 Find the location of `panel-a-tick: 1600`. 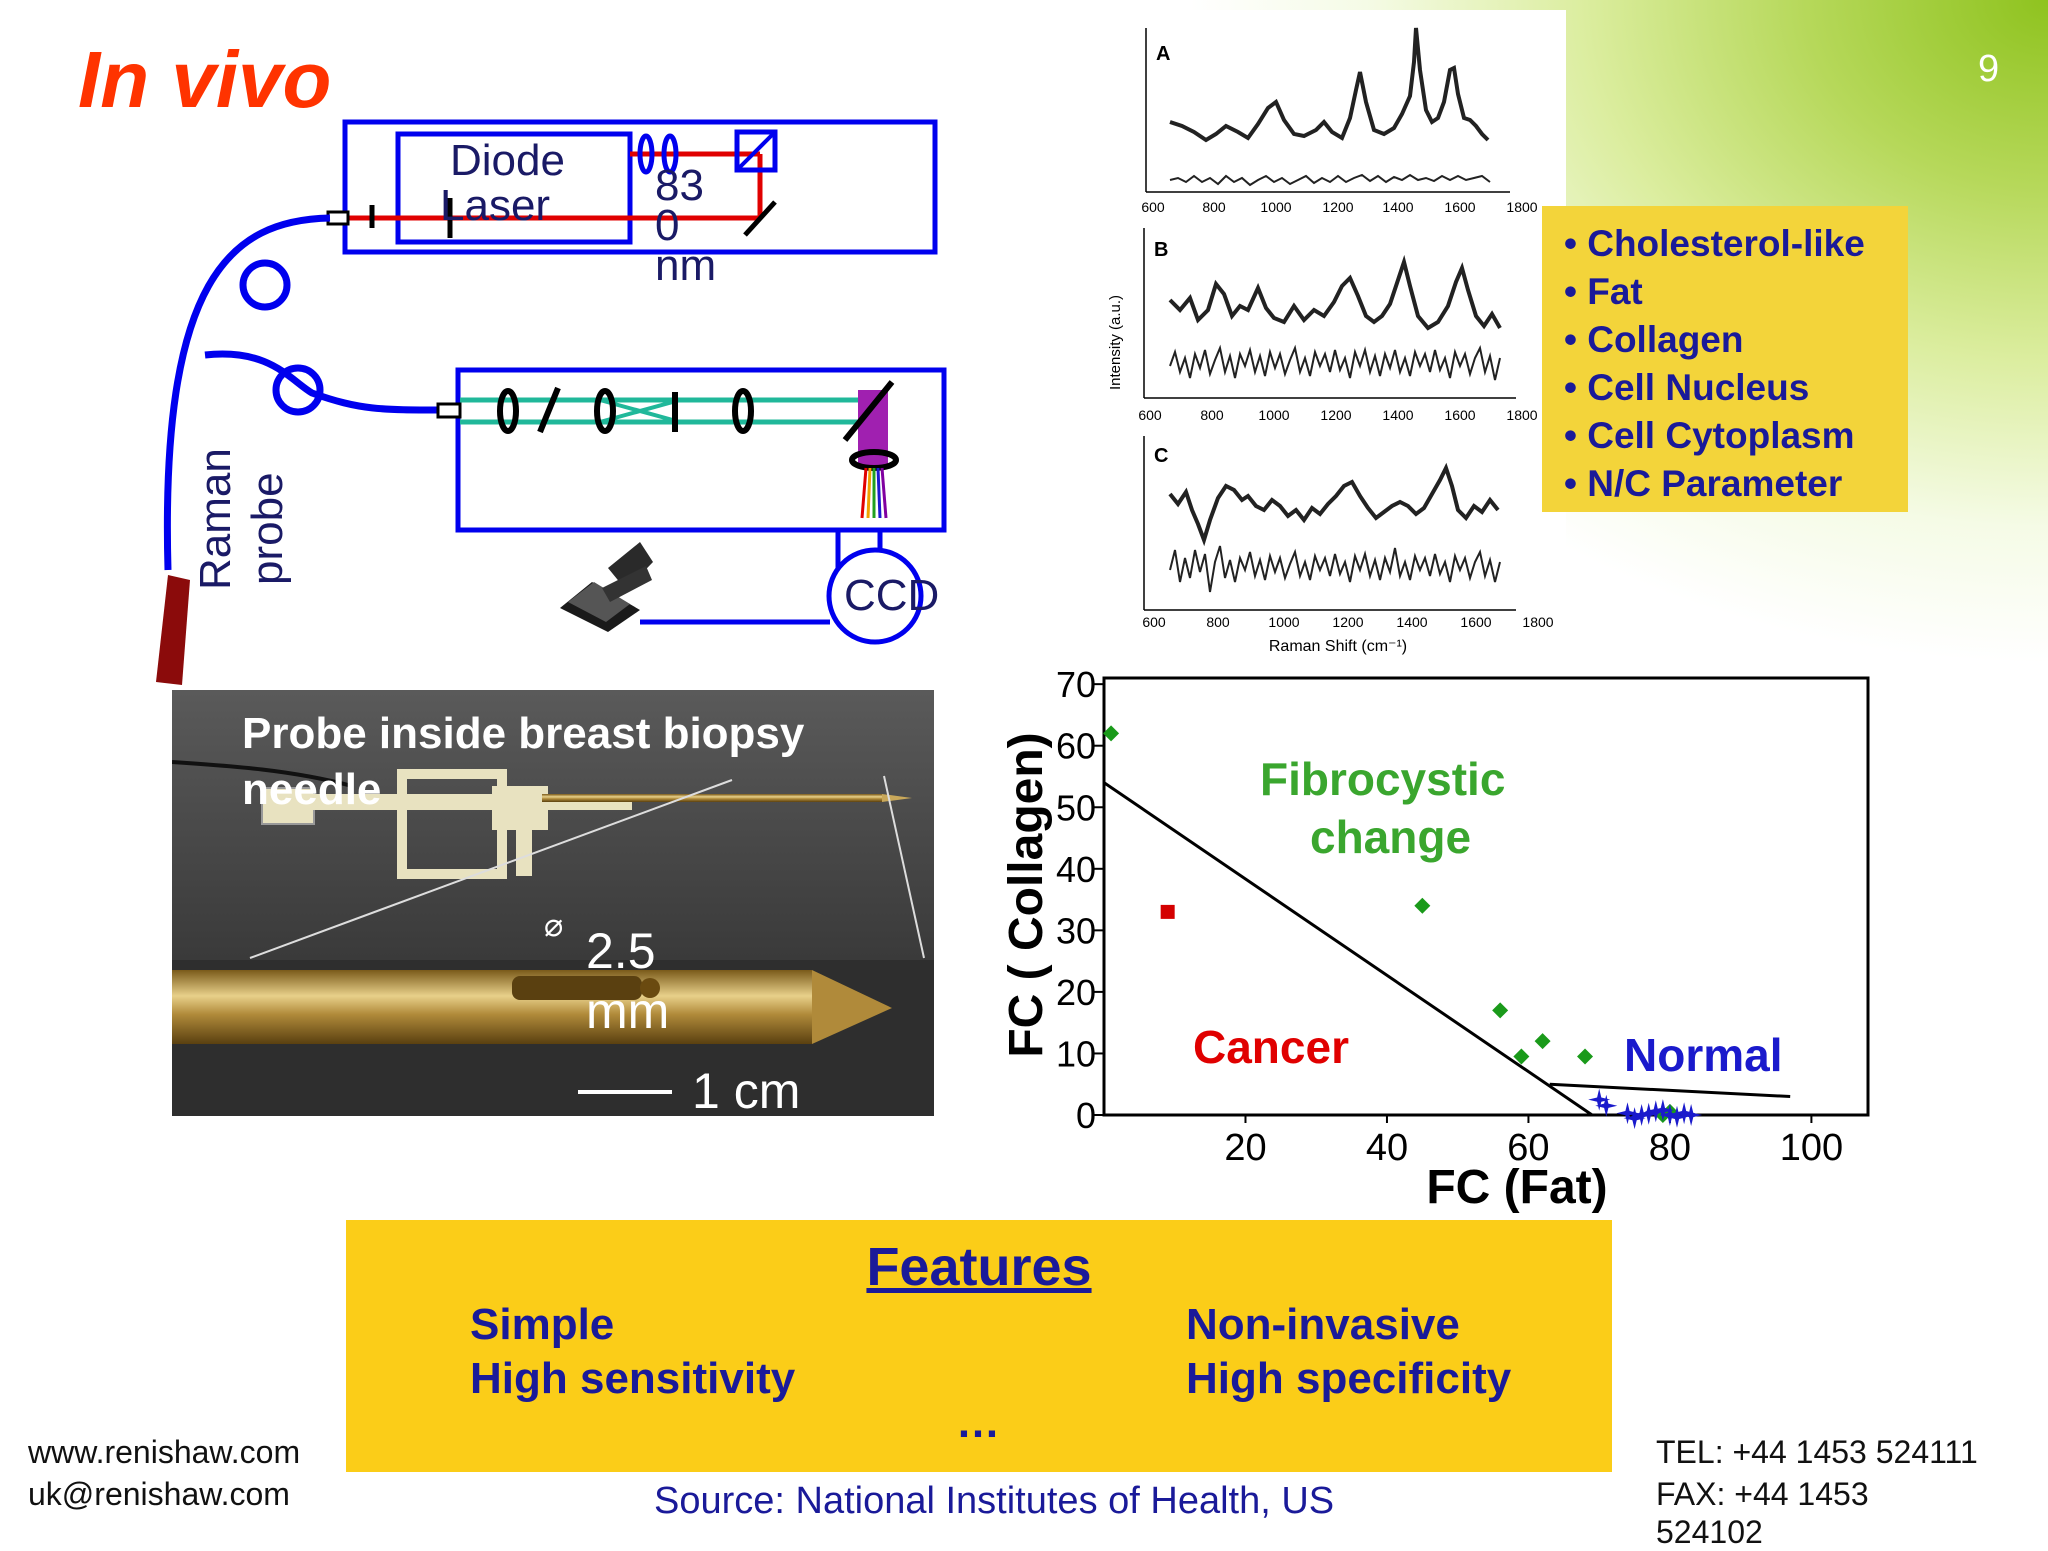

panel-a-tick: 1600 is located at coordinates (1459, 207).